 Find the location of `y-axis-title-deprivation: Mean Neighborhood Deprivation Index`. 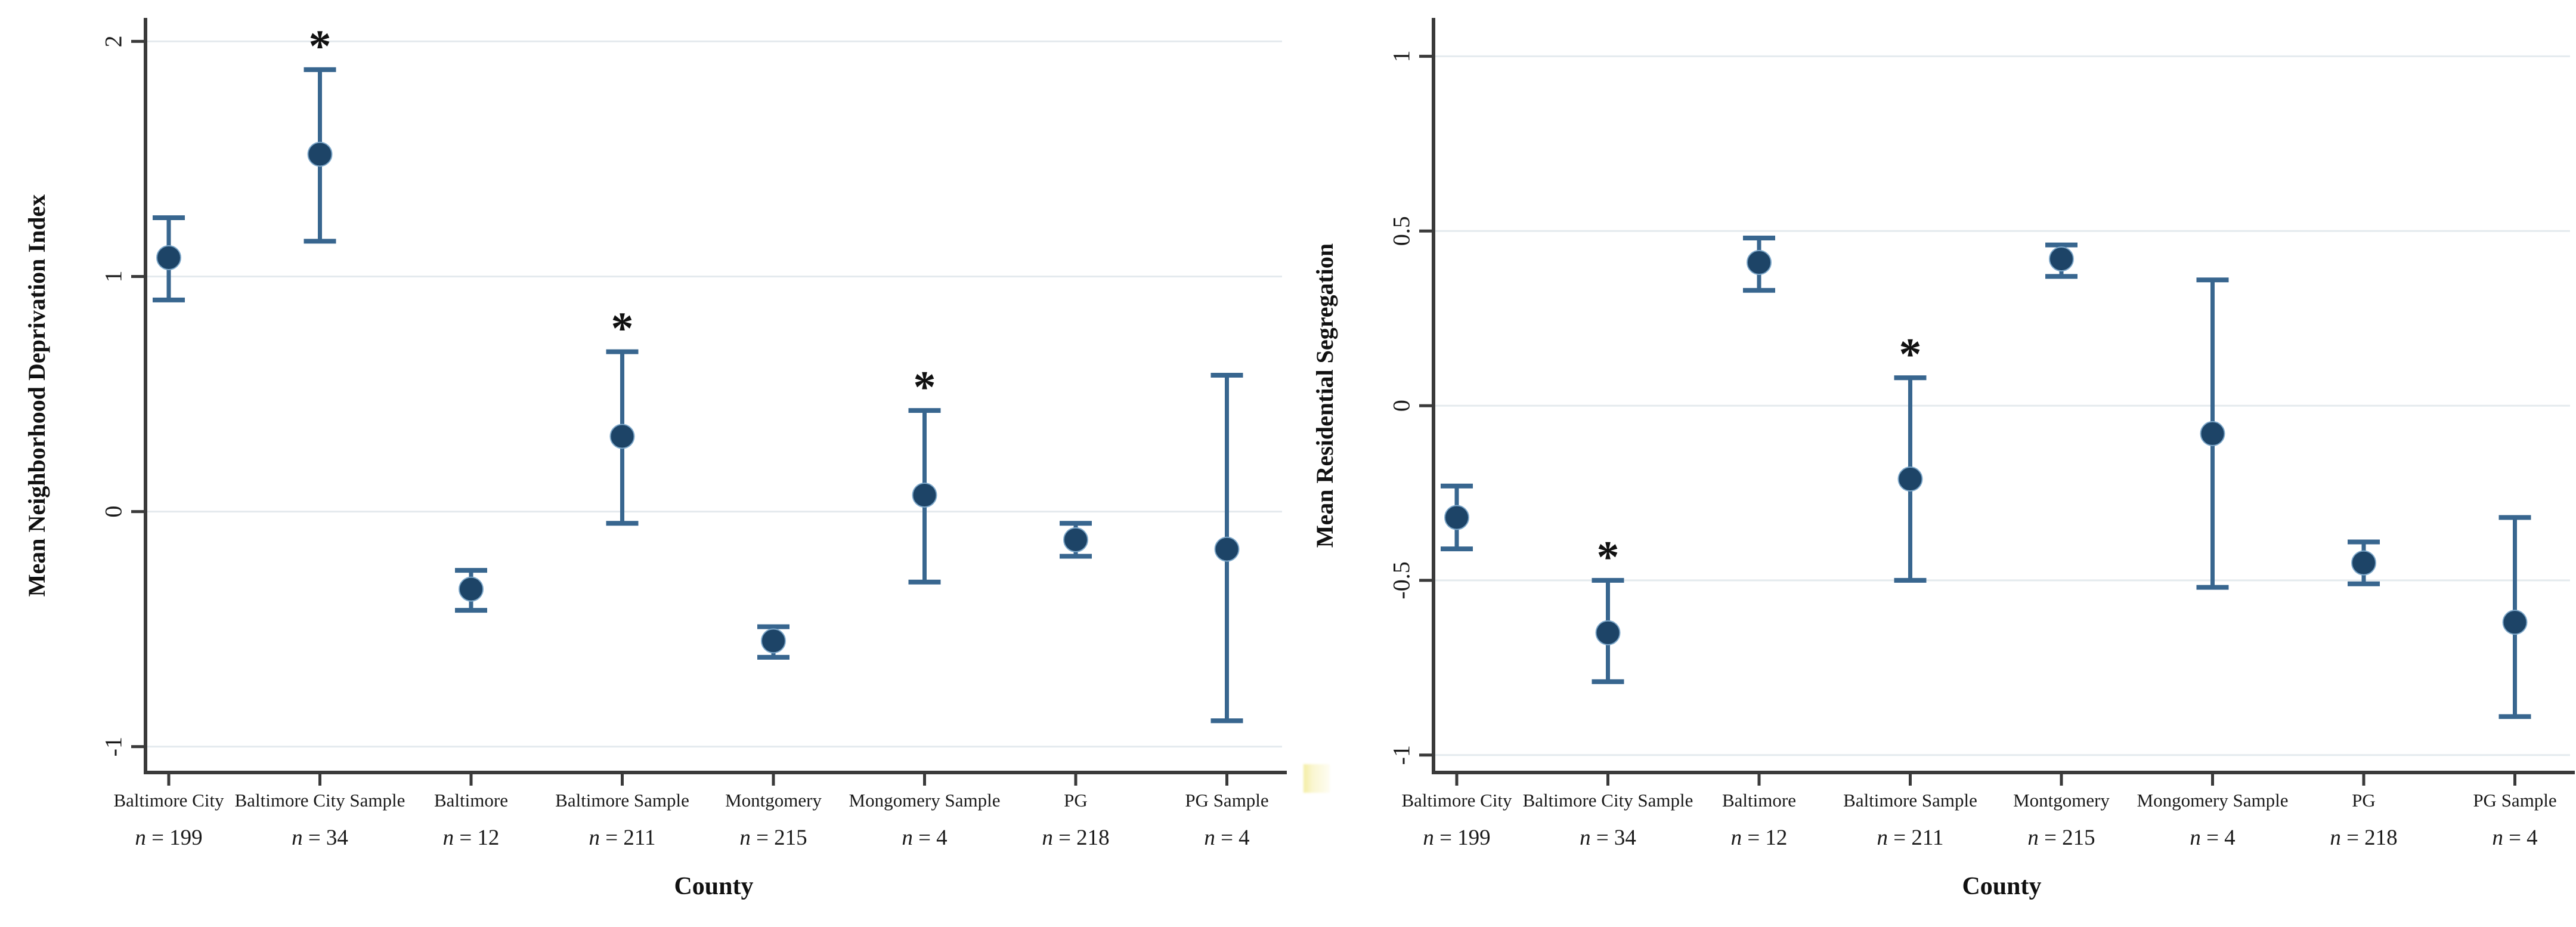

y-axis-title-deprivation: Mean Neighborhood Deprivation Index is located at coordinates (36, 396).